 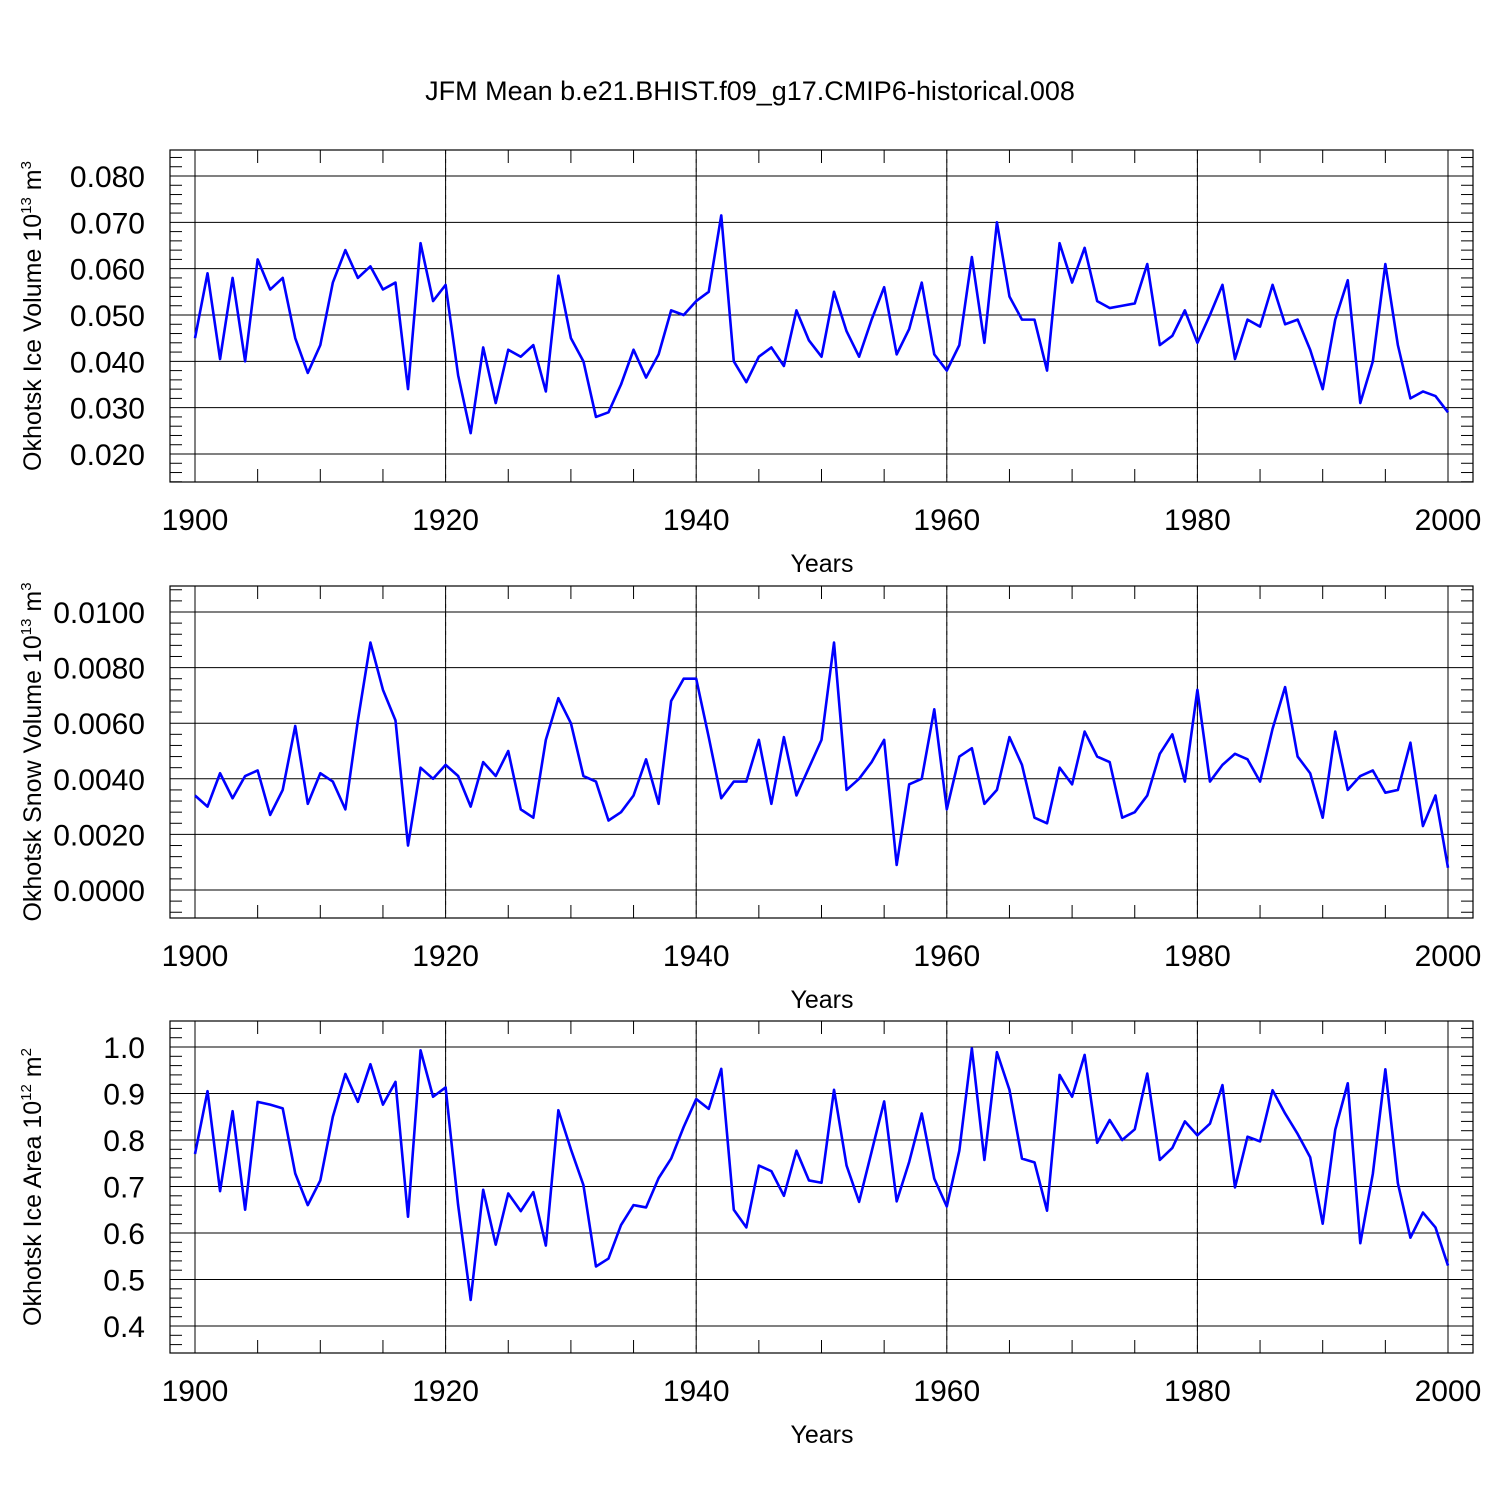 What do you see at coordinates (107, 223) in the screenshot?
I see `y-tick-label: 0.070` at bounding box center [107, 223].